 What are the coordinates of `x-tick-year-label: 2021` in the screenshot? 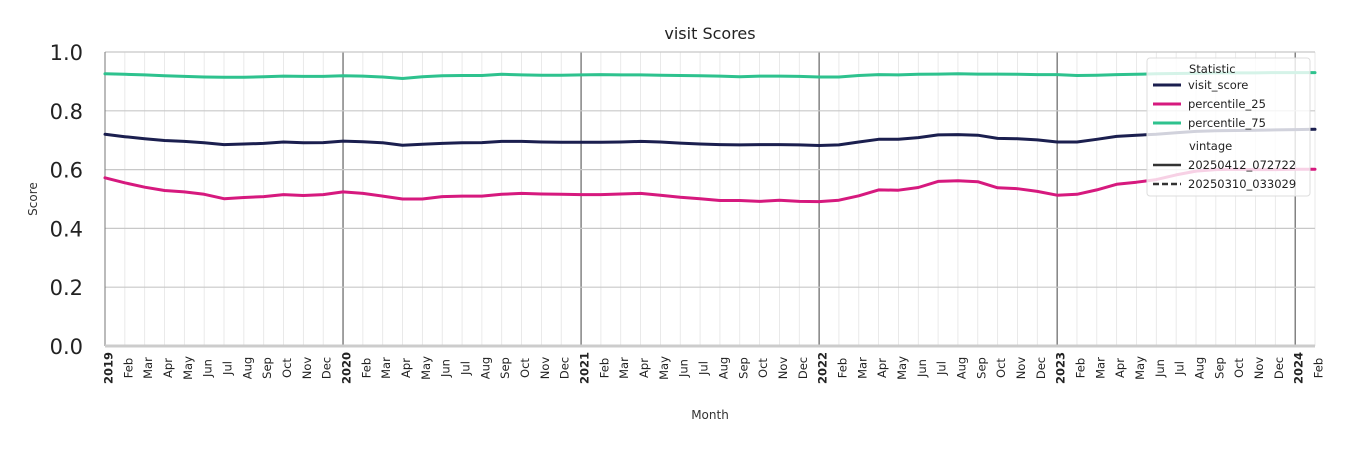 It's located at (585, 368).